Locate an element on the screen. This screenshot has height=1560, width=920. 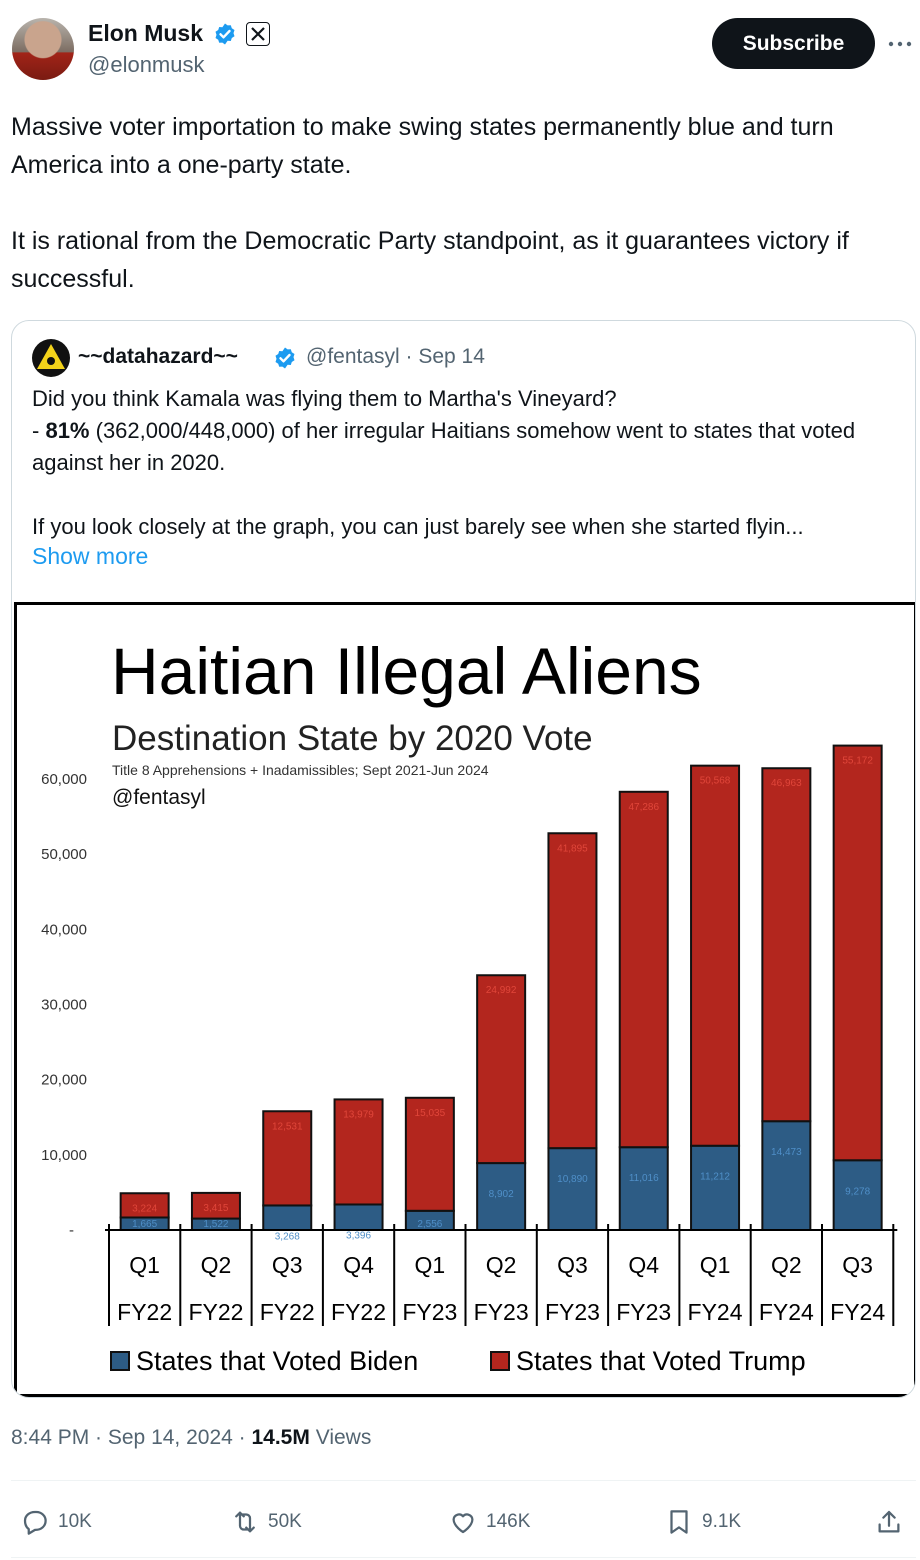
bar-label-biden: 9,278 is located at coordinates (857, 1191).